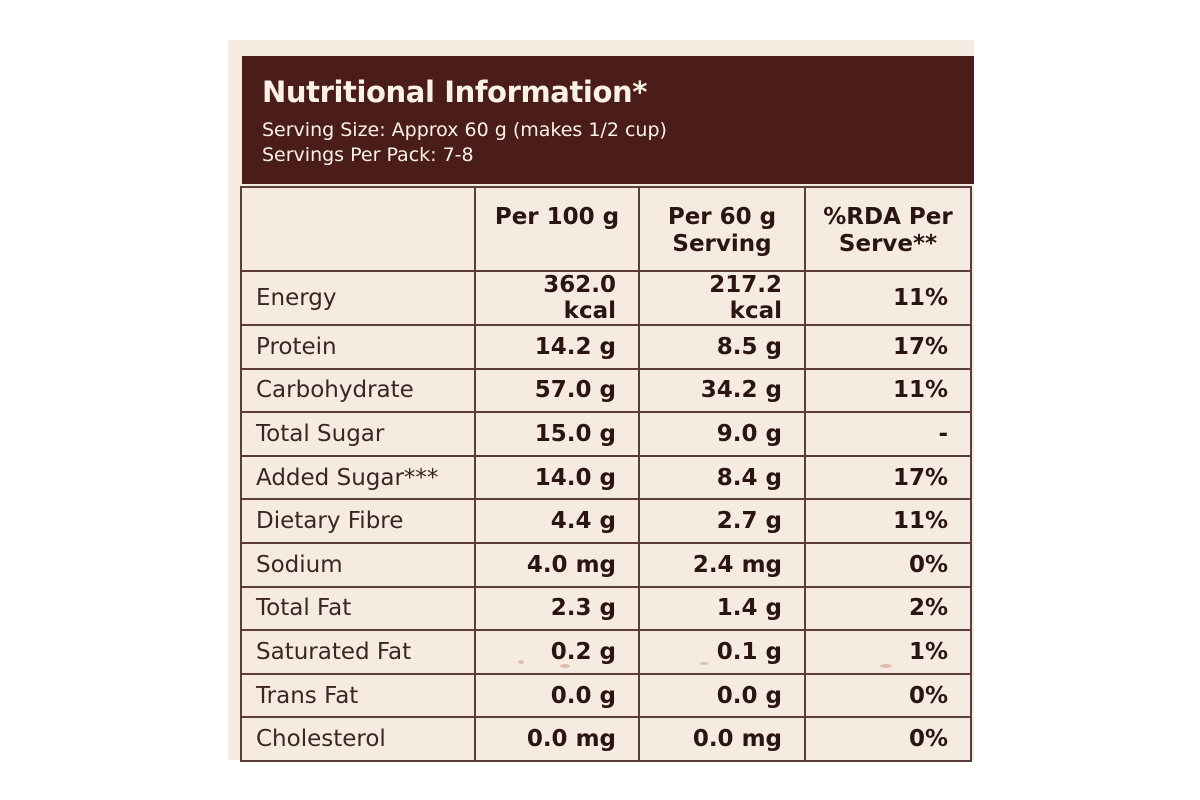 This screenshot has width=1200, height=800. I want to click on nutrient-name: Total Sugar, so click(358, 434).